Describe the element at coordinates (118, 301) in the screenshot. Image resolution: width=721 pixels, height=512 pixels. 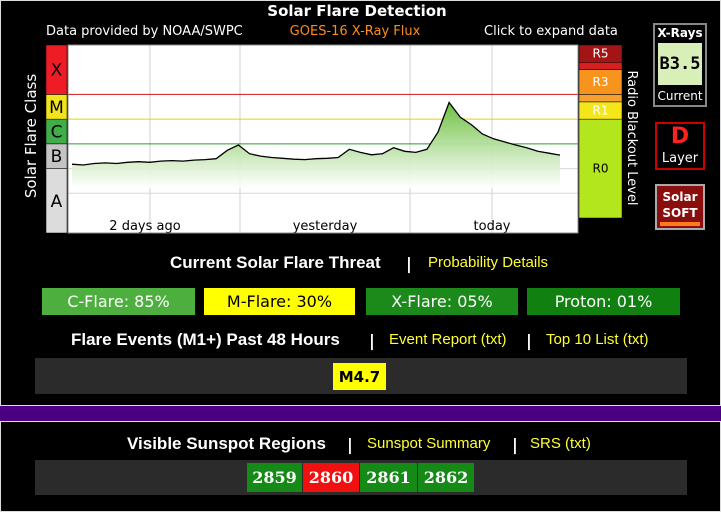
I see `c-flare-box: C-Flare: 85%` at that location.